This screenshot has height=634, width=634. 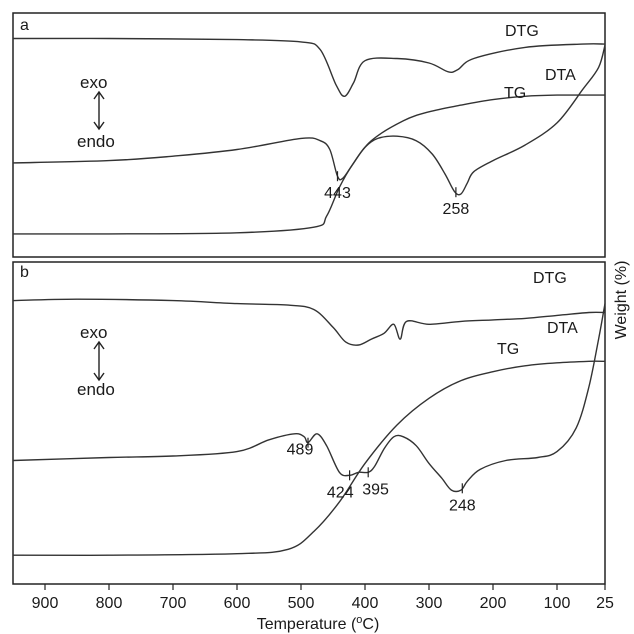 I want to click on panel-a-endo-label: endo, so click(x=96, y=141).